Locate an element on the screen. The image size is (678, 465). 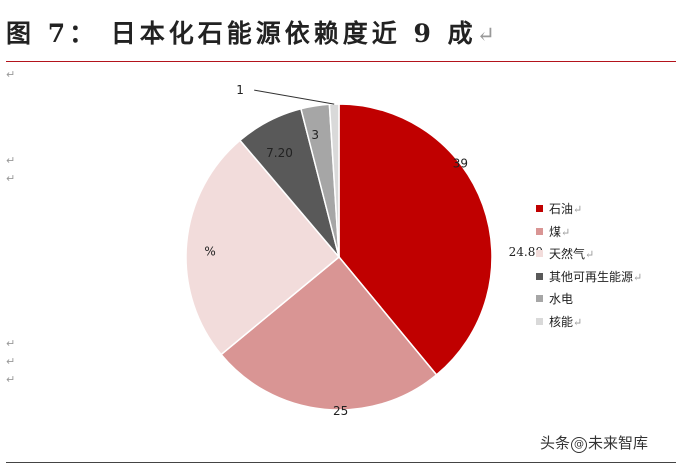
legend: 石油↵ 煤↵ 24.80 天然气↵ 其他可再生能源↵ 水电 核能↵ is located at coordinates (575, 268).